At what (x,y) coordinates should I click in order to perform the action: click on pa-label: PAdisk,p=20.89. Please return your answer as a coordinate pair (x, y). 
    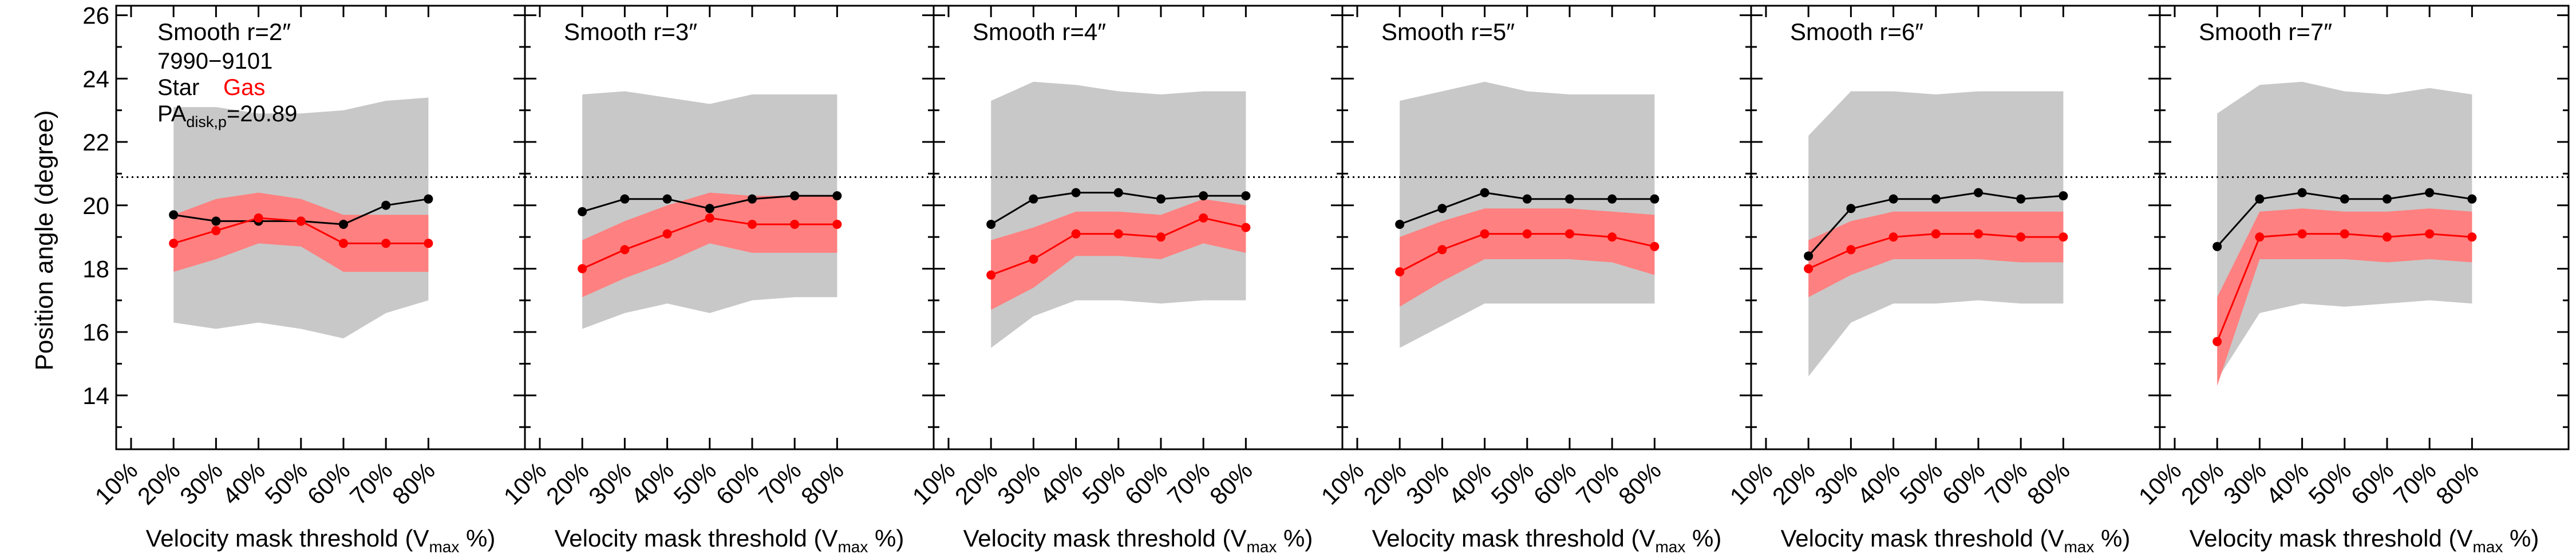
    Looking at the image, I should click on (227, 115).